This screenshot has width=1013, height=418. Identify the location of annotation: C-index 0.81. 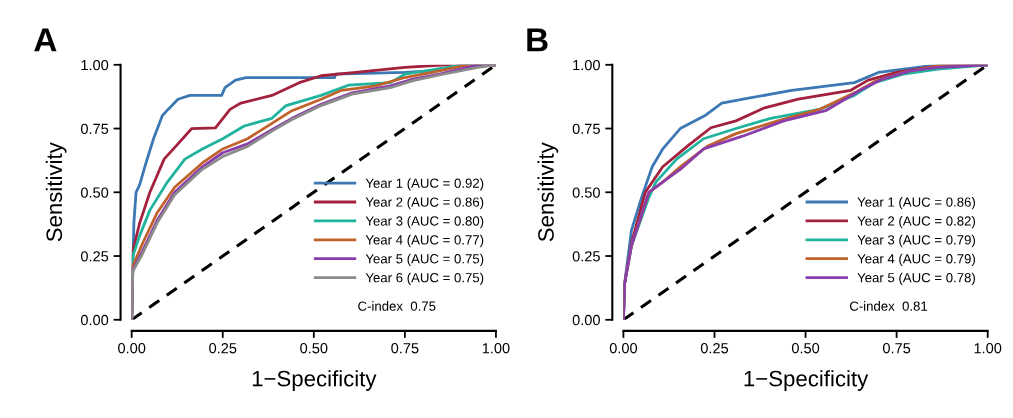
(888, 306).